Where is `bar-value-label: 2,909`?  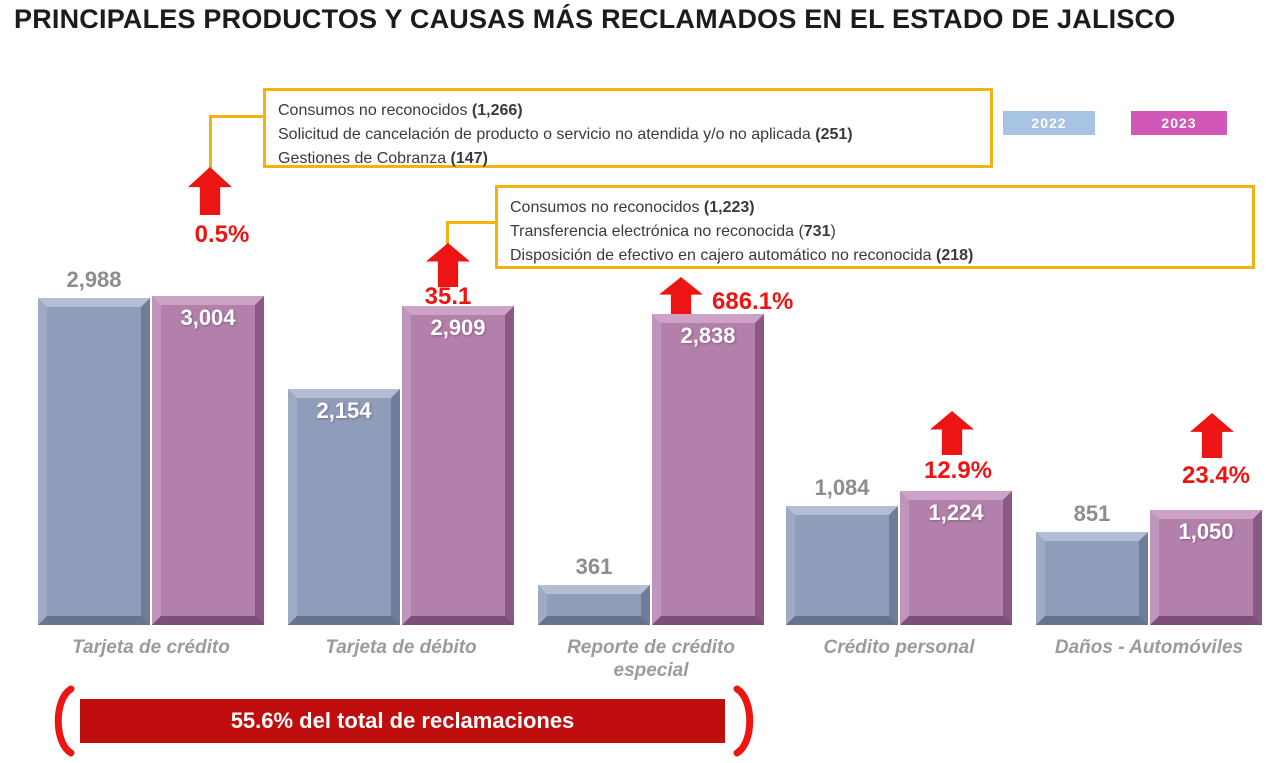 bar-value-label: 2,909 is located at coordinates (458, 327).